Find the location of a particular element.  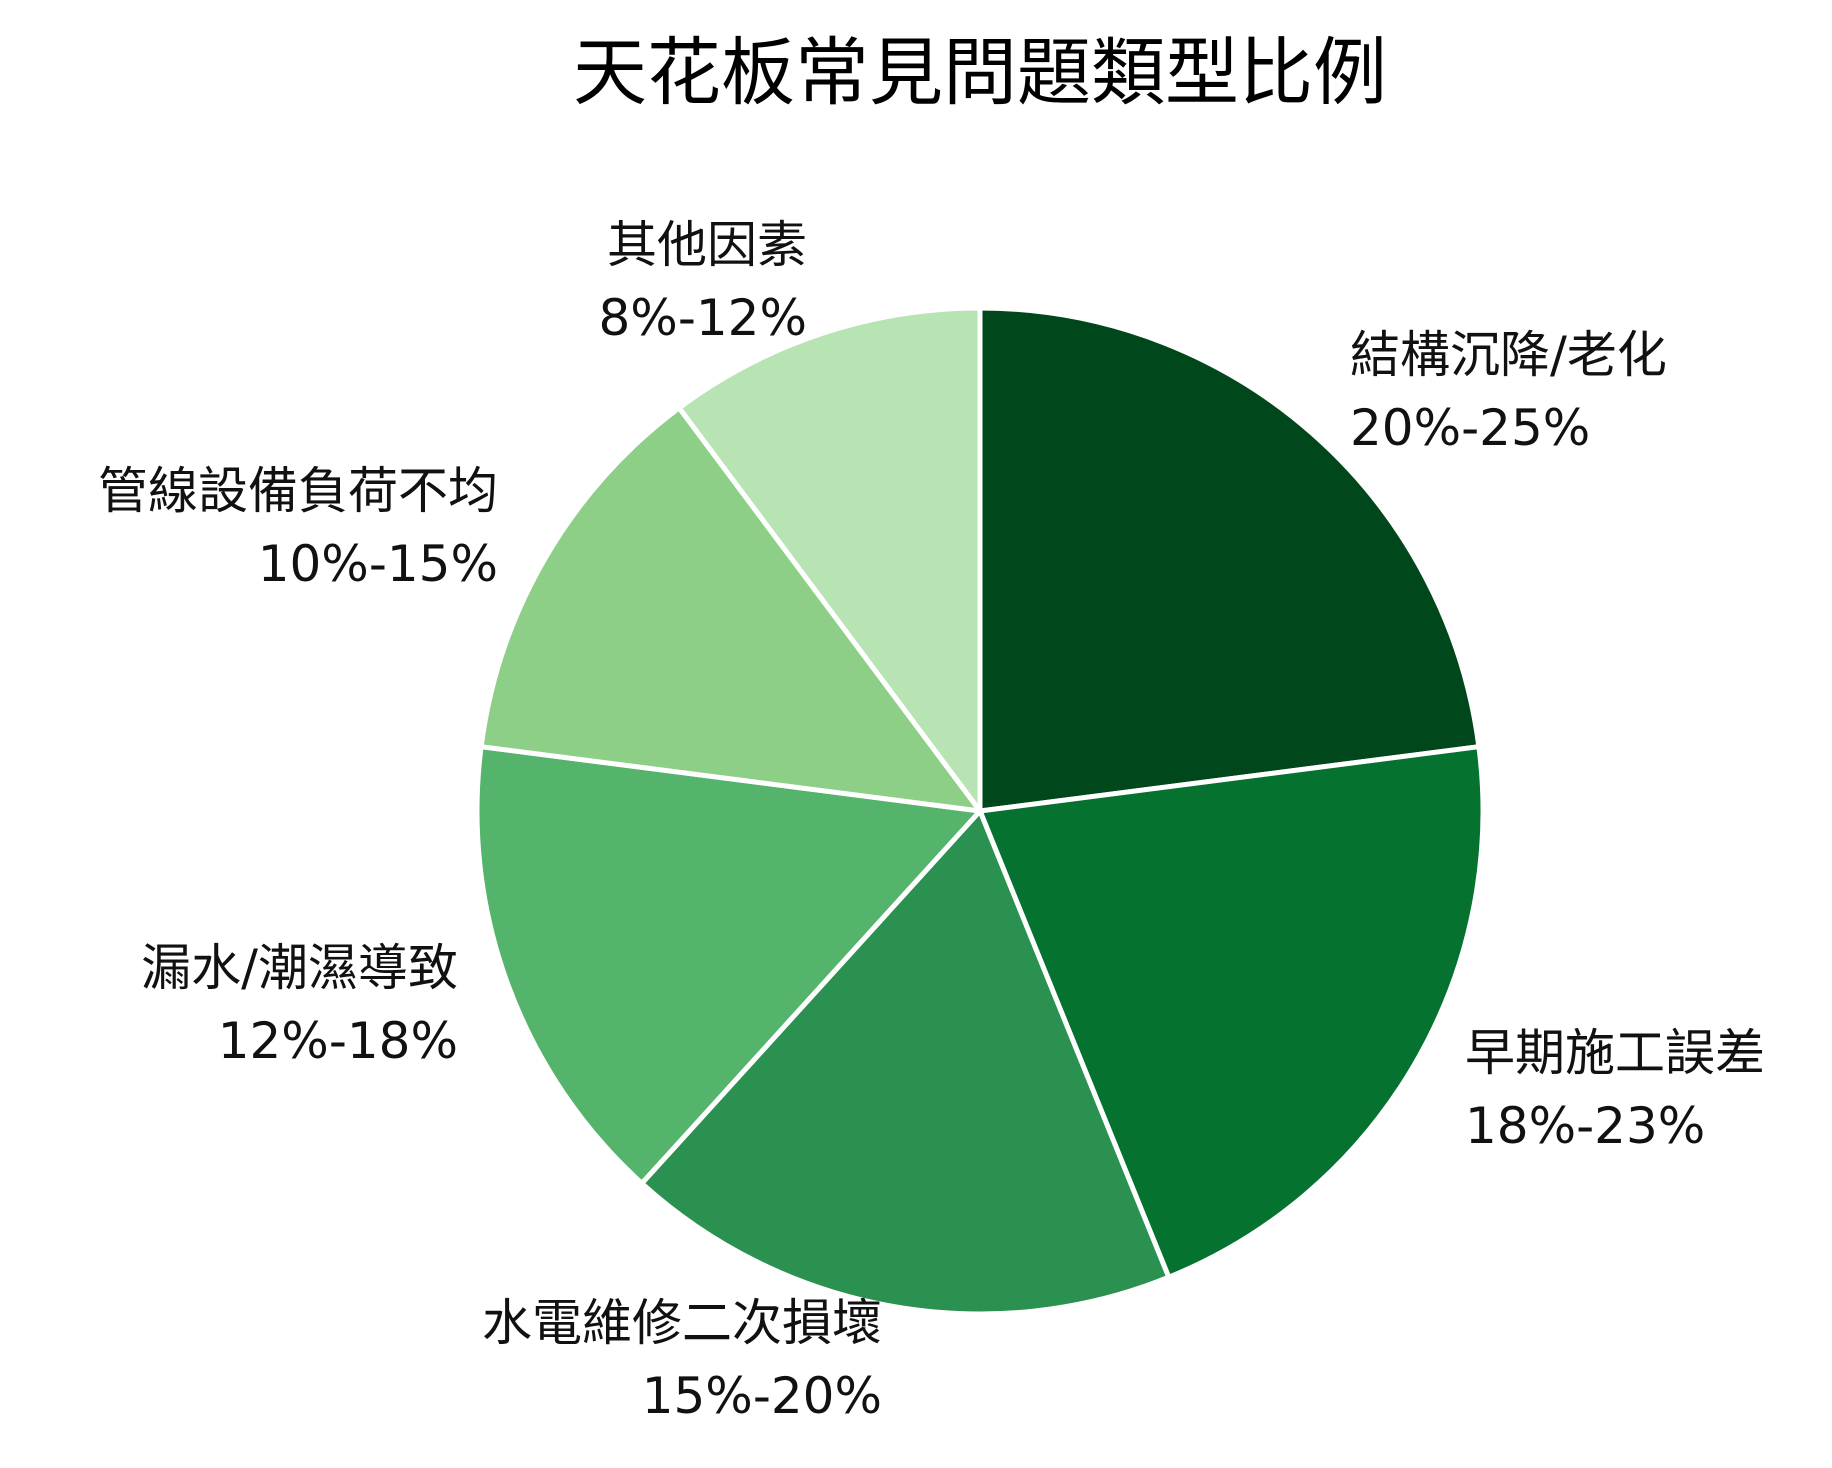

slice-range-label: 12%-18% is located at coordinates (338, 1041).